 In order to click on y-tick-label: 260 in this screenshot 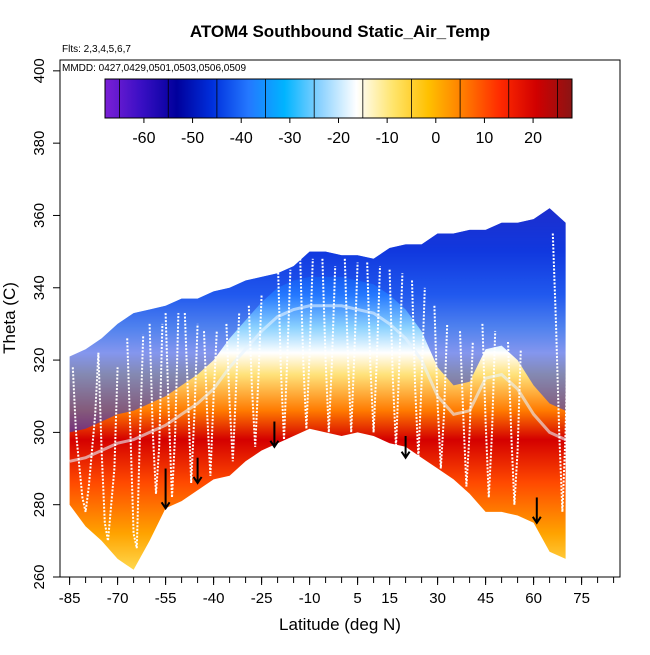, I will do `click(39, 576)`.